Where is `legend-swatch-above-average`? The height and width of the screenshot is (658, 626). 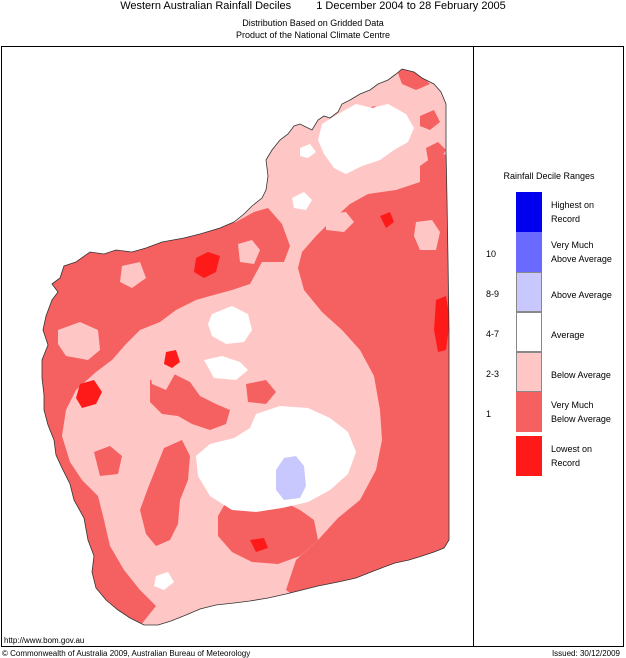 legend-swatch-above-average is located at coordinates (529, 292).